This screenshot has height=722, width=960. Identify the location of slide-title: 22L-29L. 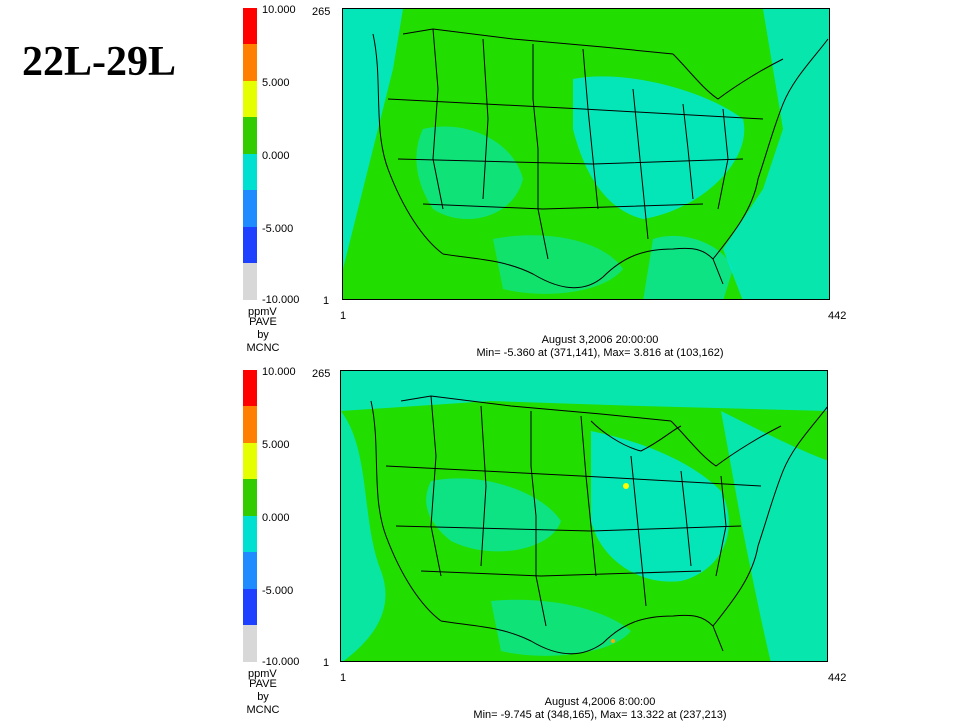
(99, 62).